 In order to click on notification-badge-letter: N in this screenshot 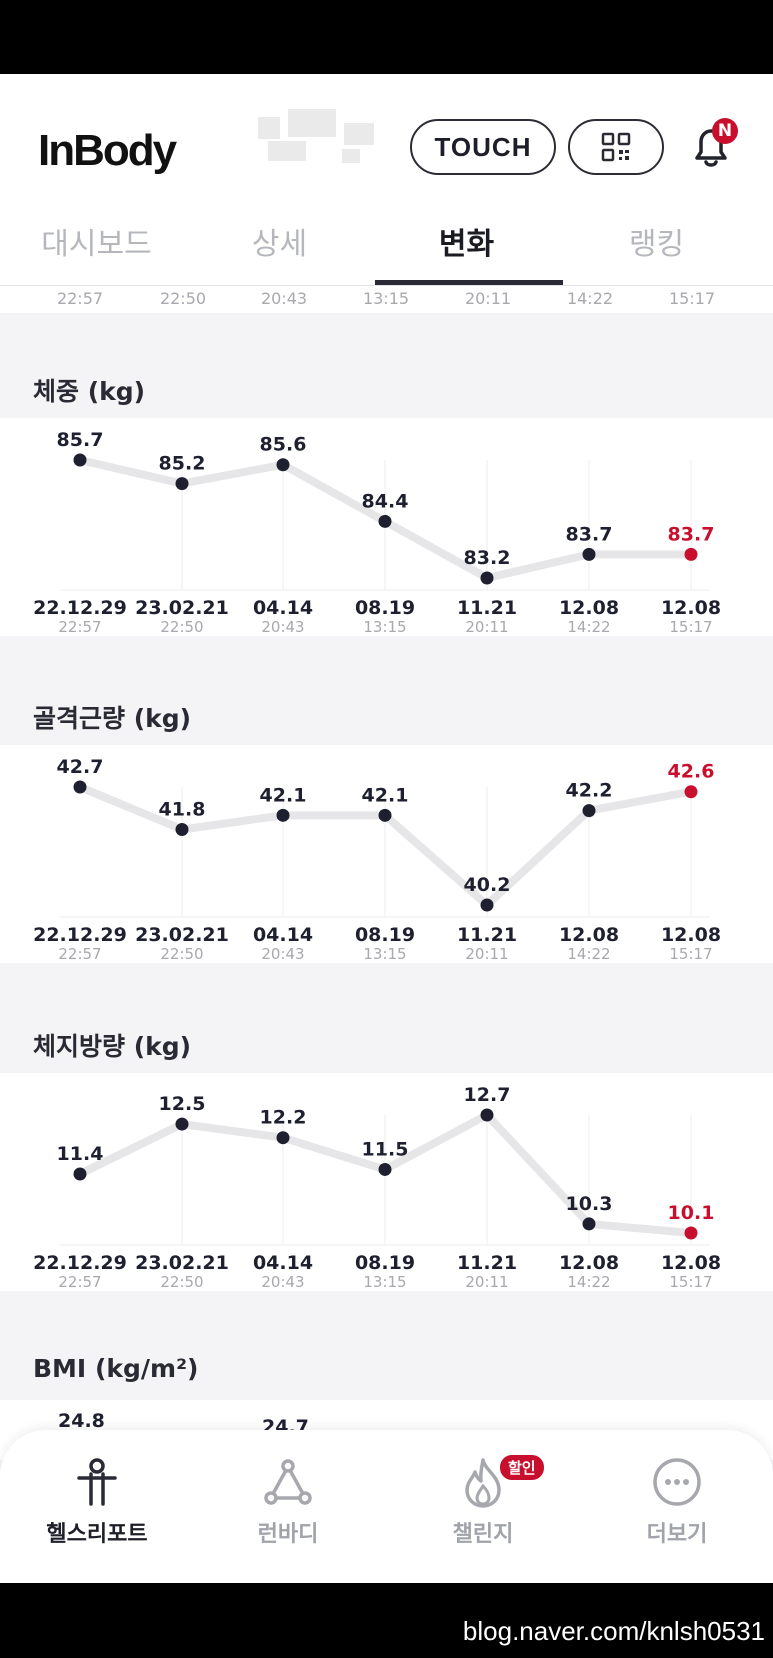, I will do `click(725, 131)`.